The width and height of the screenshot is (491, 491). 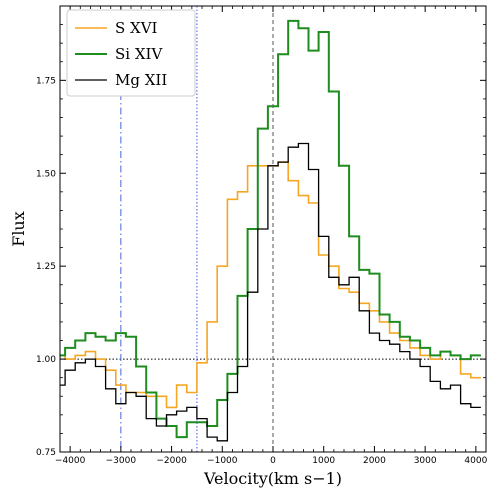 What do you see at coordinates (272, 478) in the screenshot?
I see `x-axis-label: Velocity(km s−1)` at bounding box center [272, 478].